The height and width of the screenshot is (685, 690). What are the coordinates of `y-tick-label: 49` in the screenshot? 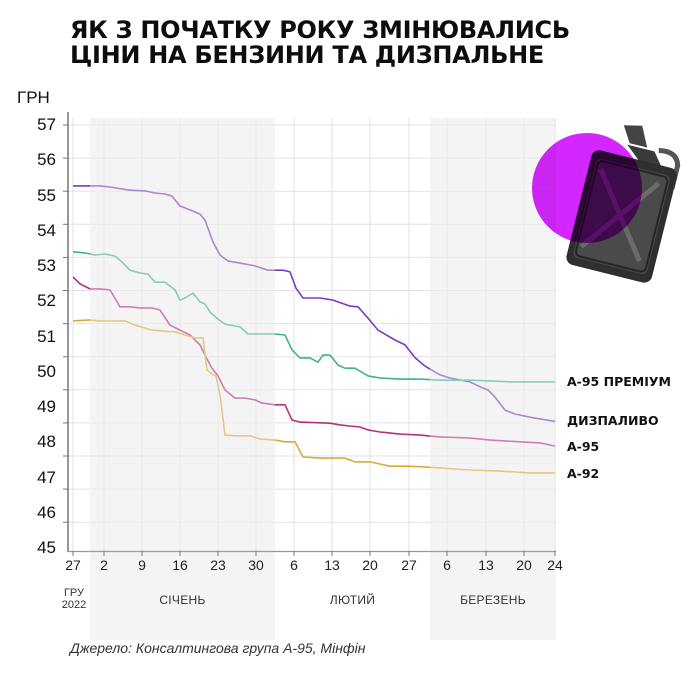 It's located at (46, 406).